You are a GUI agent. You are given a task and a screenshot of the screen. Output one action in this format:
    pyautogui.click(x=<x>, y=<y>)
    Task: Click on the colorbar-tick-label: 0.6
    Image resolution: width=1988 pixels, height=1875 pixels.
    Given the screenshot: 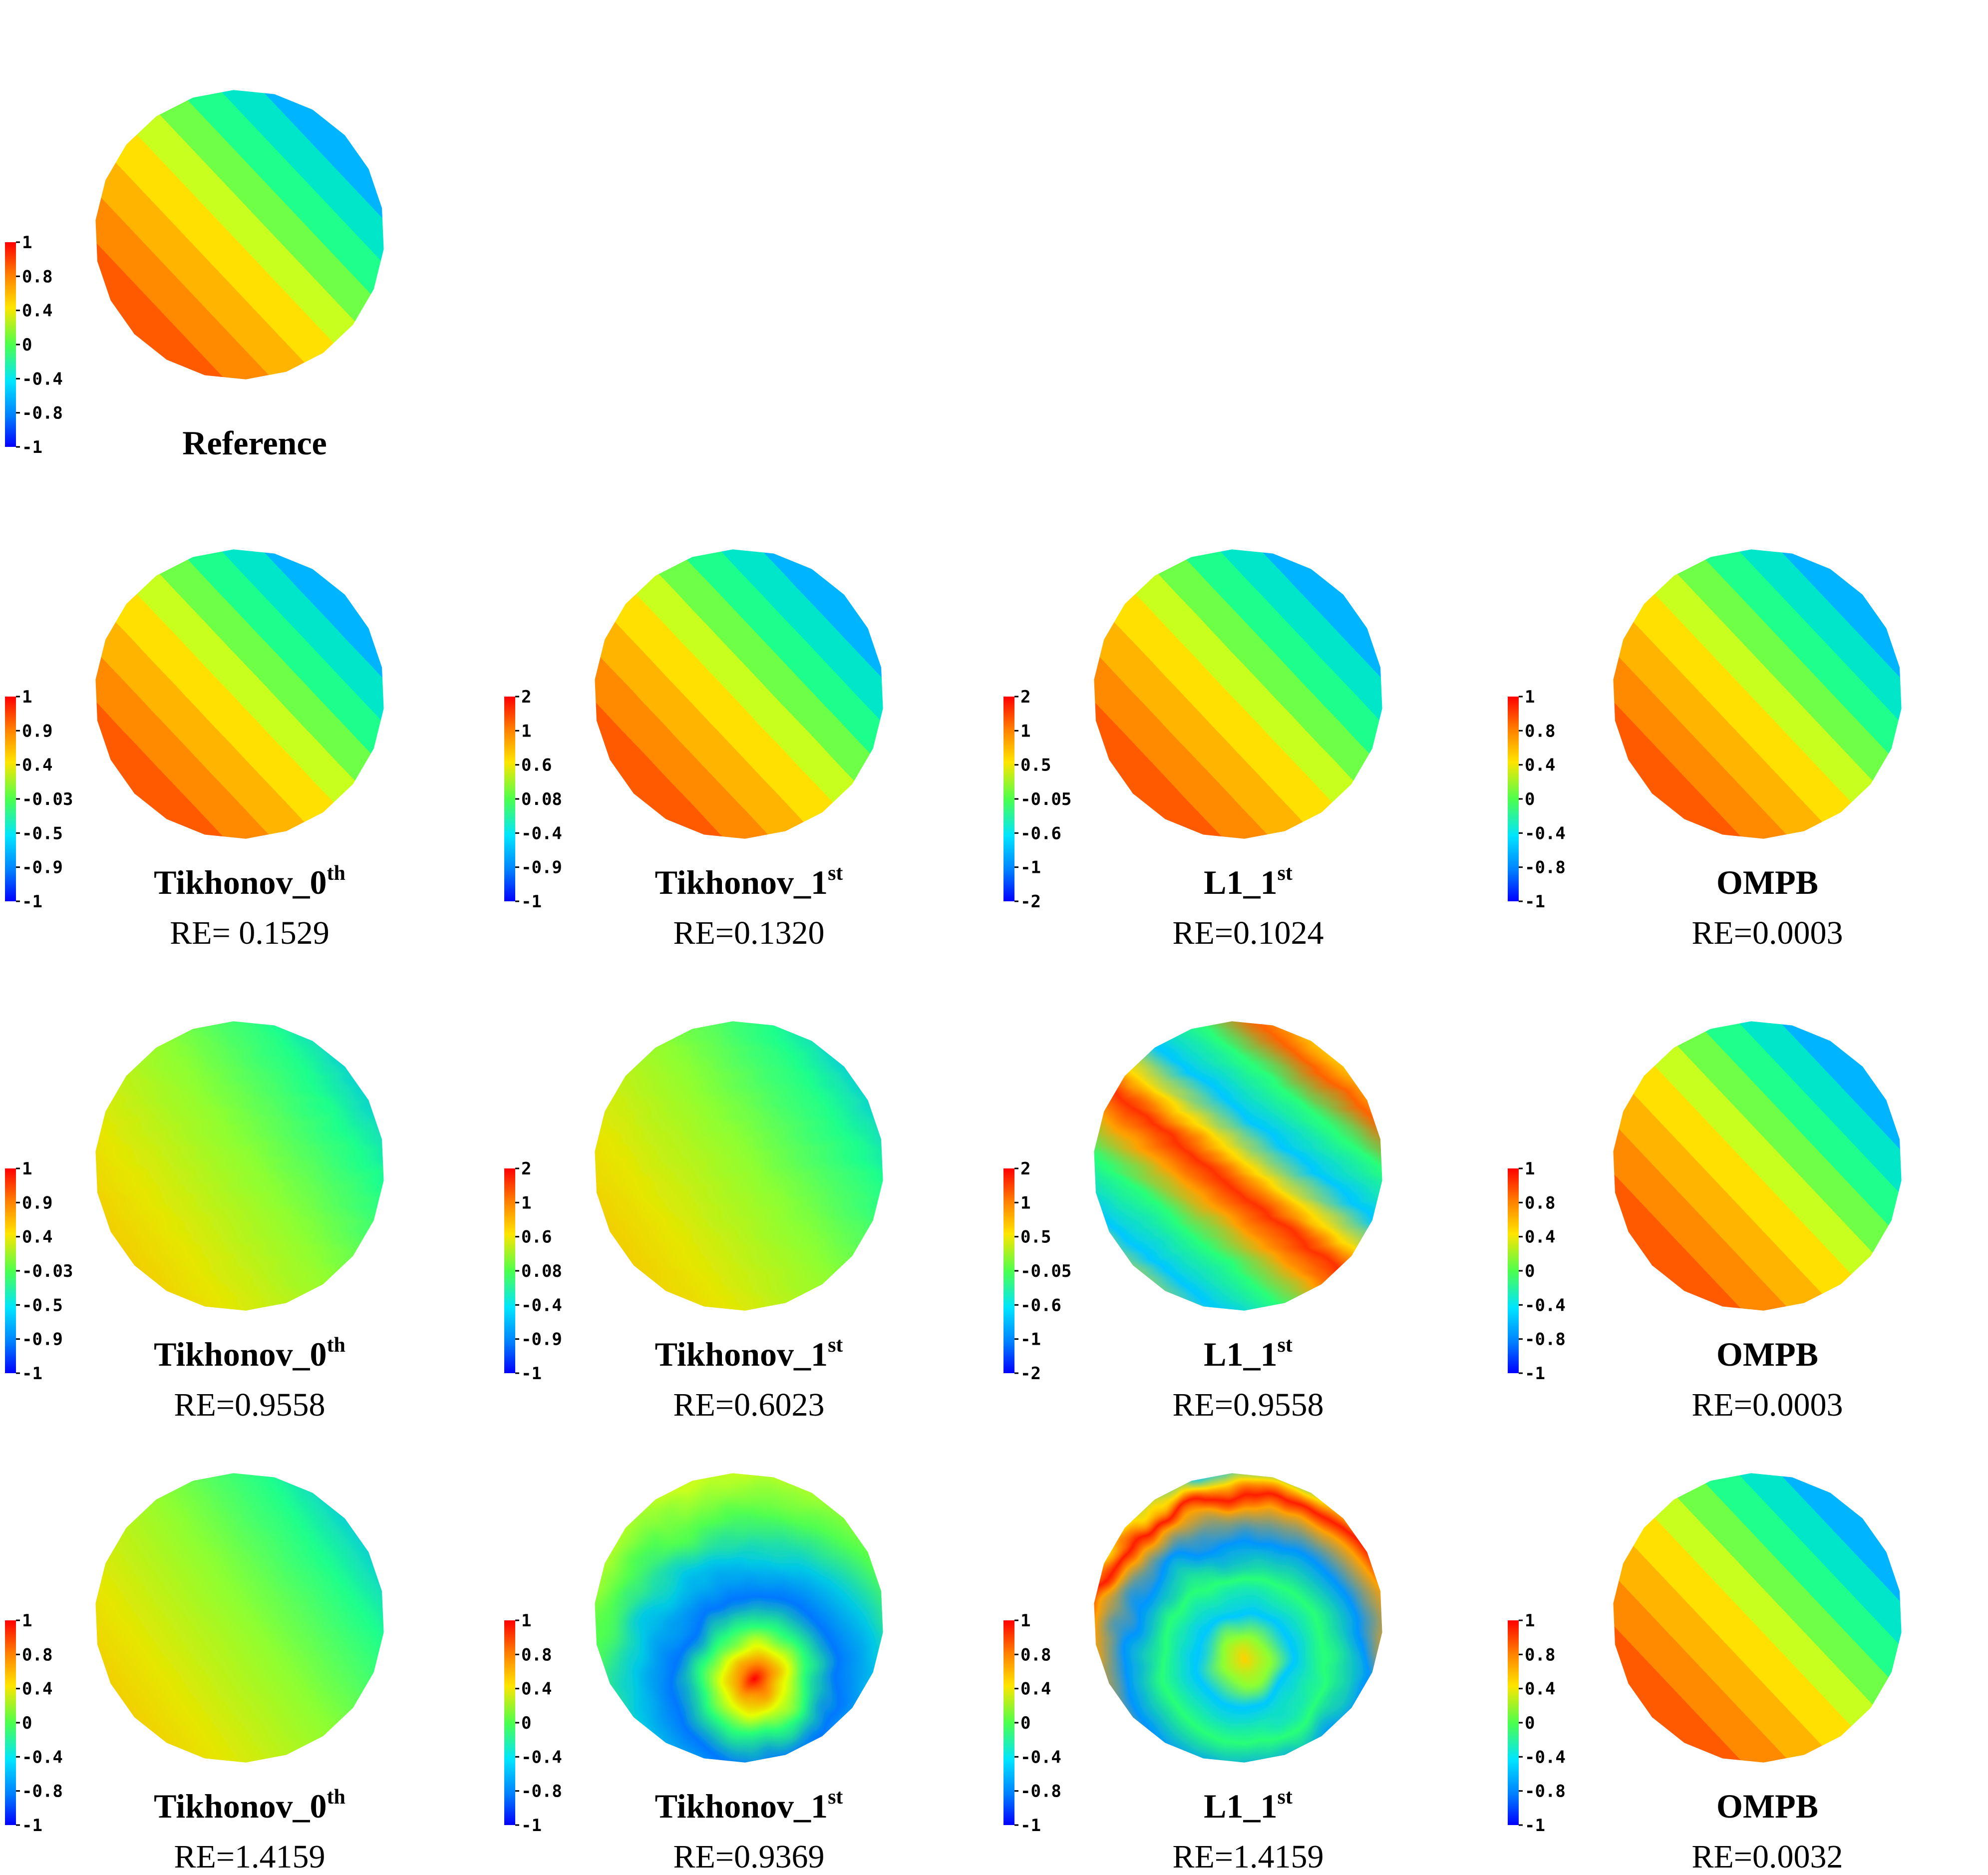 What is the action you would take?
    pyautogui.click(x=536, y=765)
    